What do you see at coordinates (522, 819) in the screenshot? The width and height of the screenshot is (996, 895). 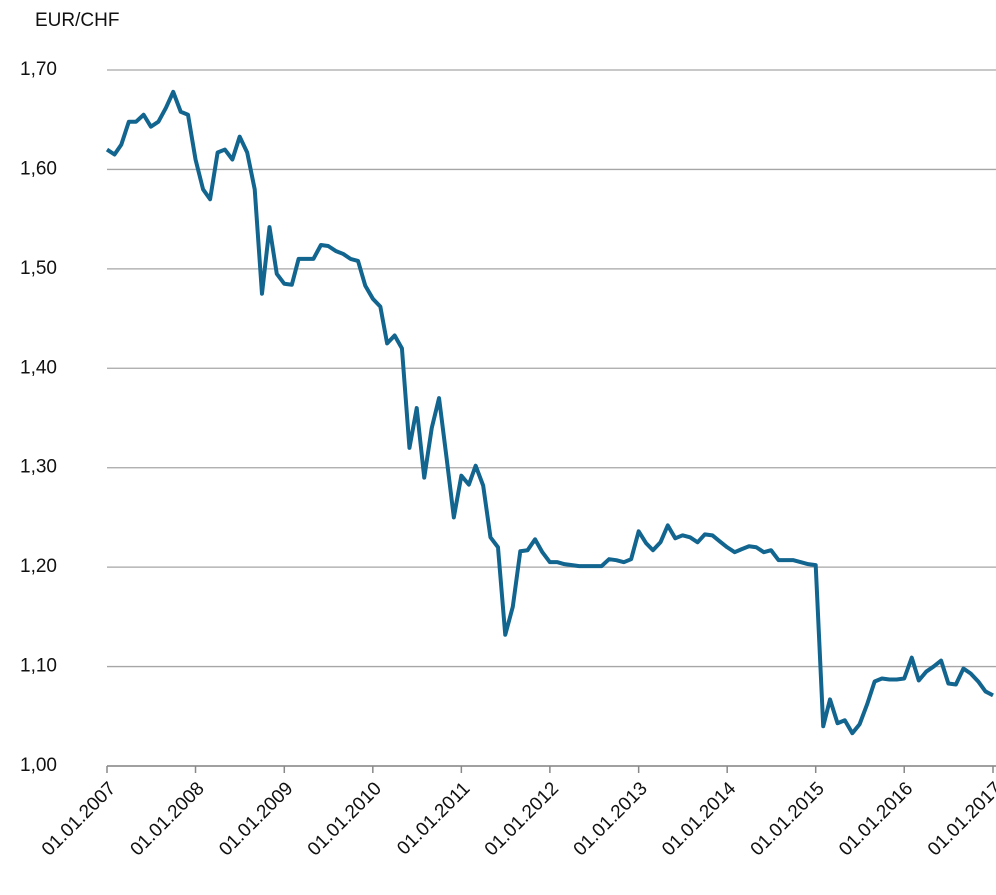 I see `x-tick-label: 01.01.2012` at bounding box center [522, 819].